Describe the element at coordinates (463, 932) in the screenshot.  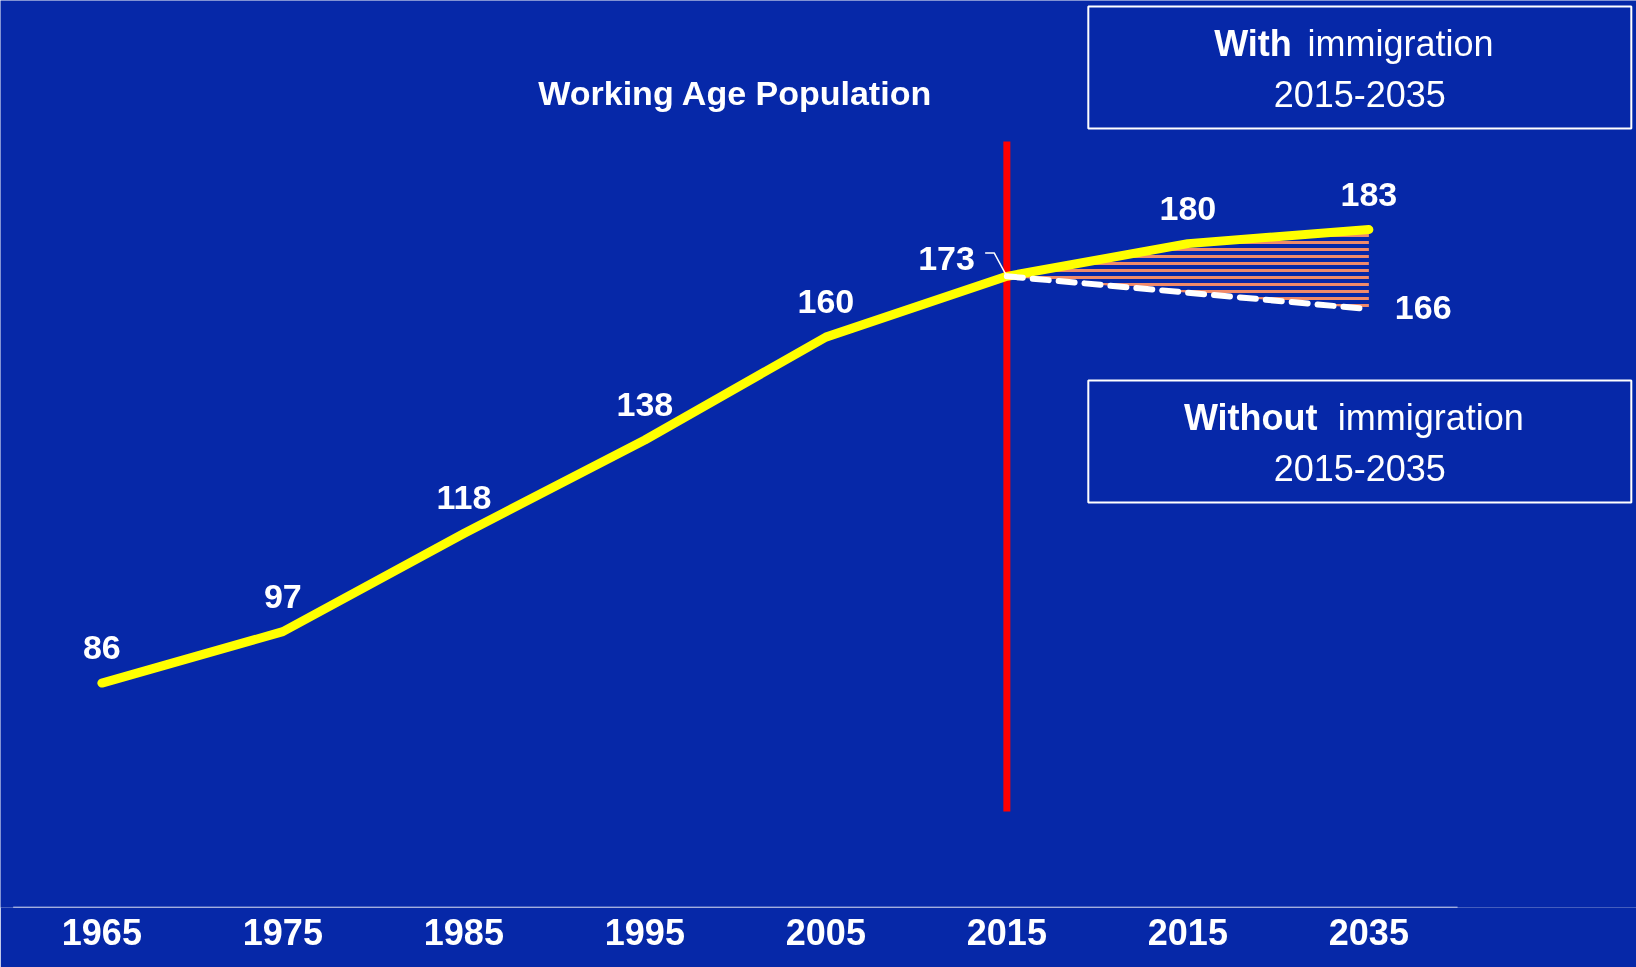
I see `x-tick-label: 1985` at that location.